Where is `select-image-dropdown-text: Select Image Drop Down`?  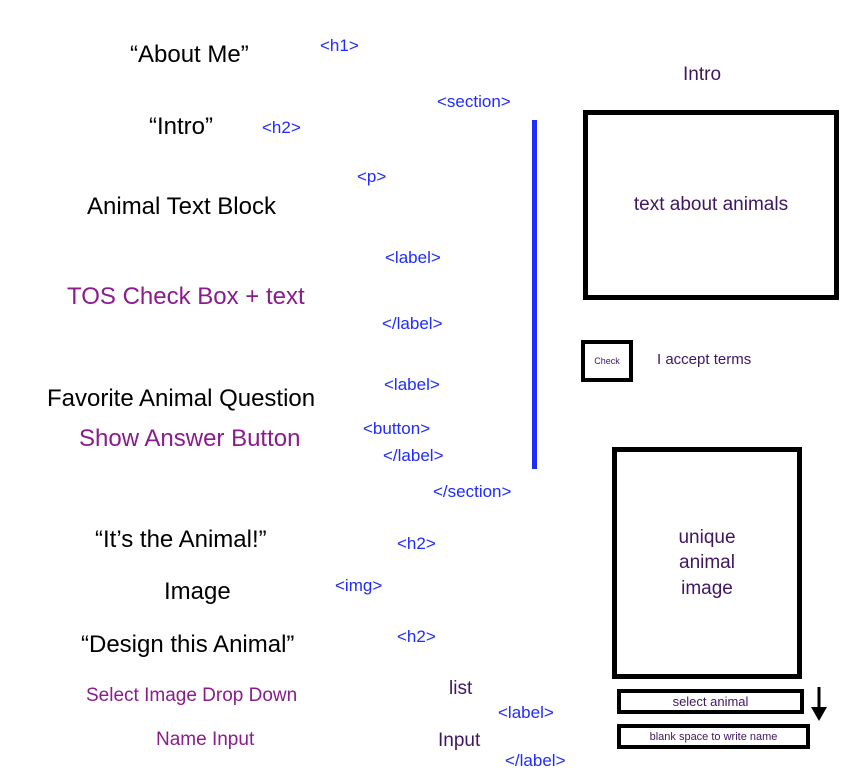 select-image-dropdown-text: Select Image Drop Down is located at coordinates (192, 695).